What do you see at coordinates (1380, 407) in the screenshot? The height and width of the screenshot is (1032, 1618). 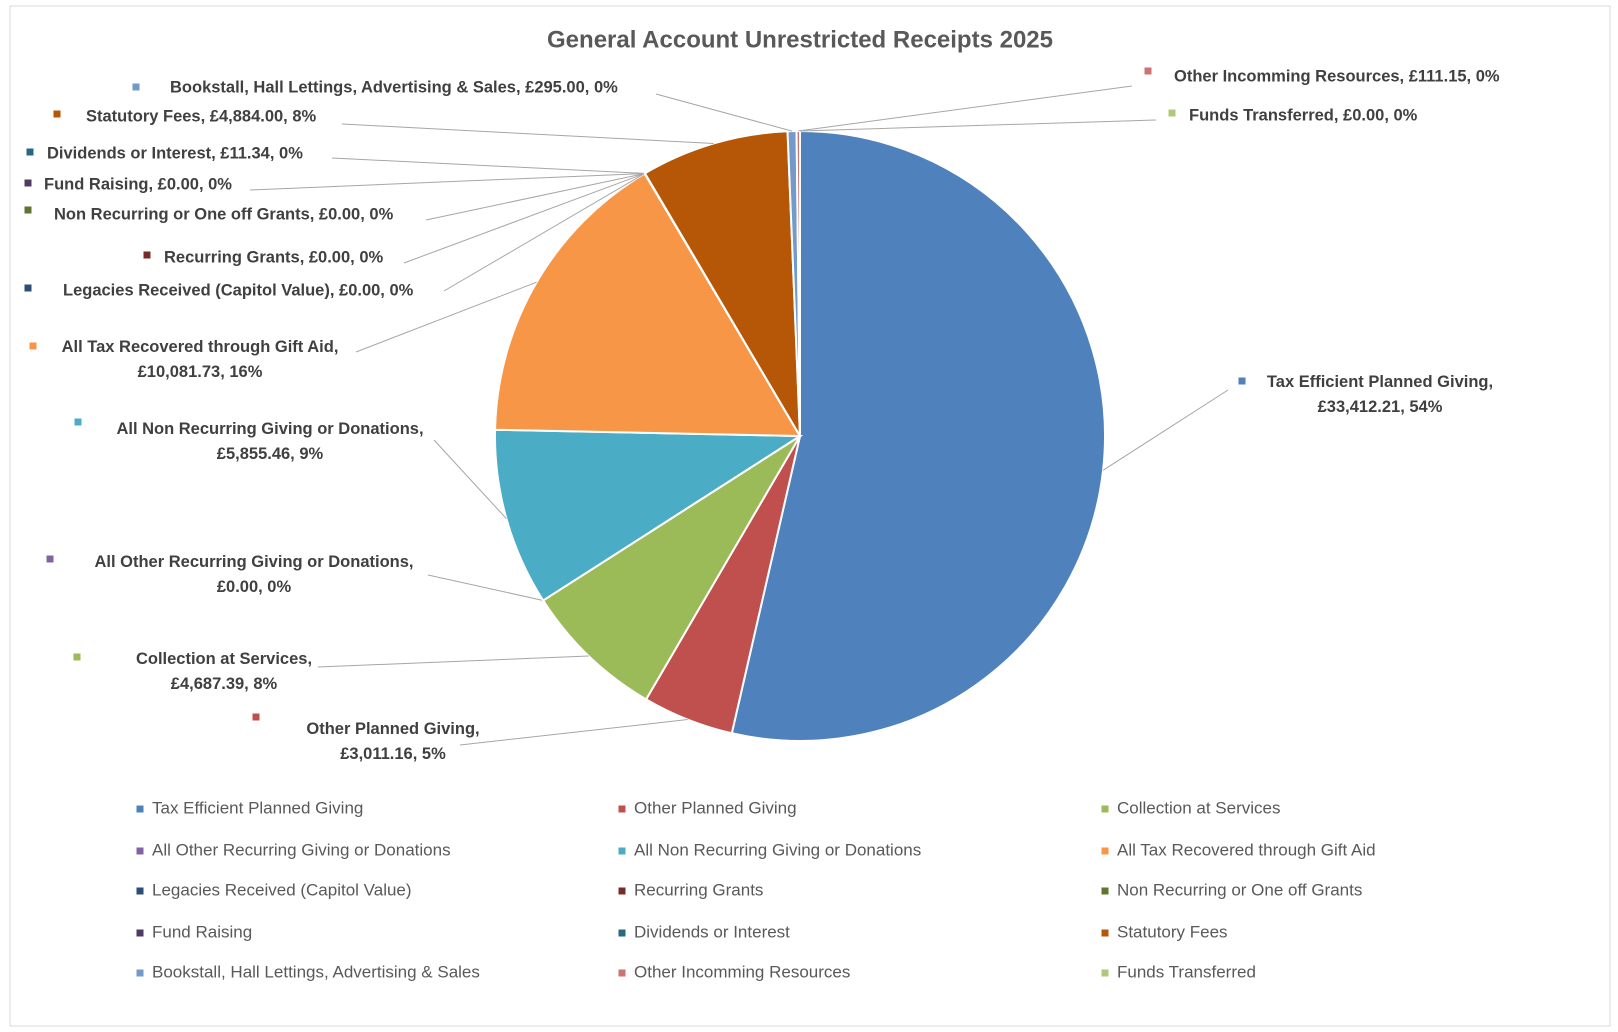 I see `label-line: £33,412.21, 54%` at bounding box center [1380, 407].